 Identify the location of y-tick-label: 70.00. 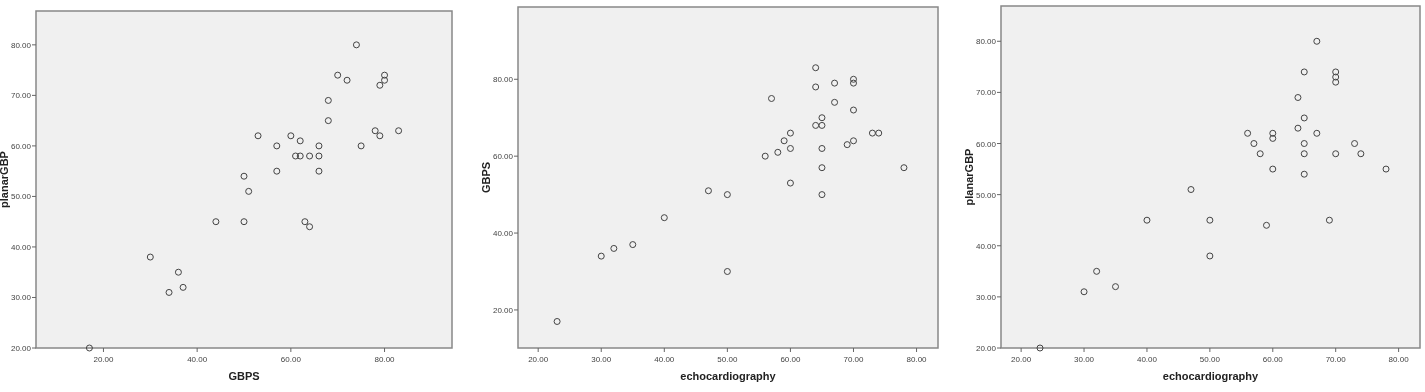
(986, 93).